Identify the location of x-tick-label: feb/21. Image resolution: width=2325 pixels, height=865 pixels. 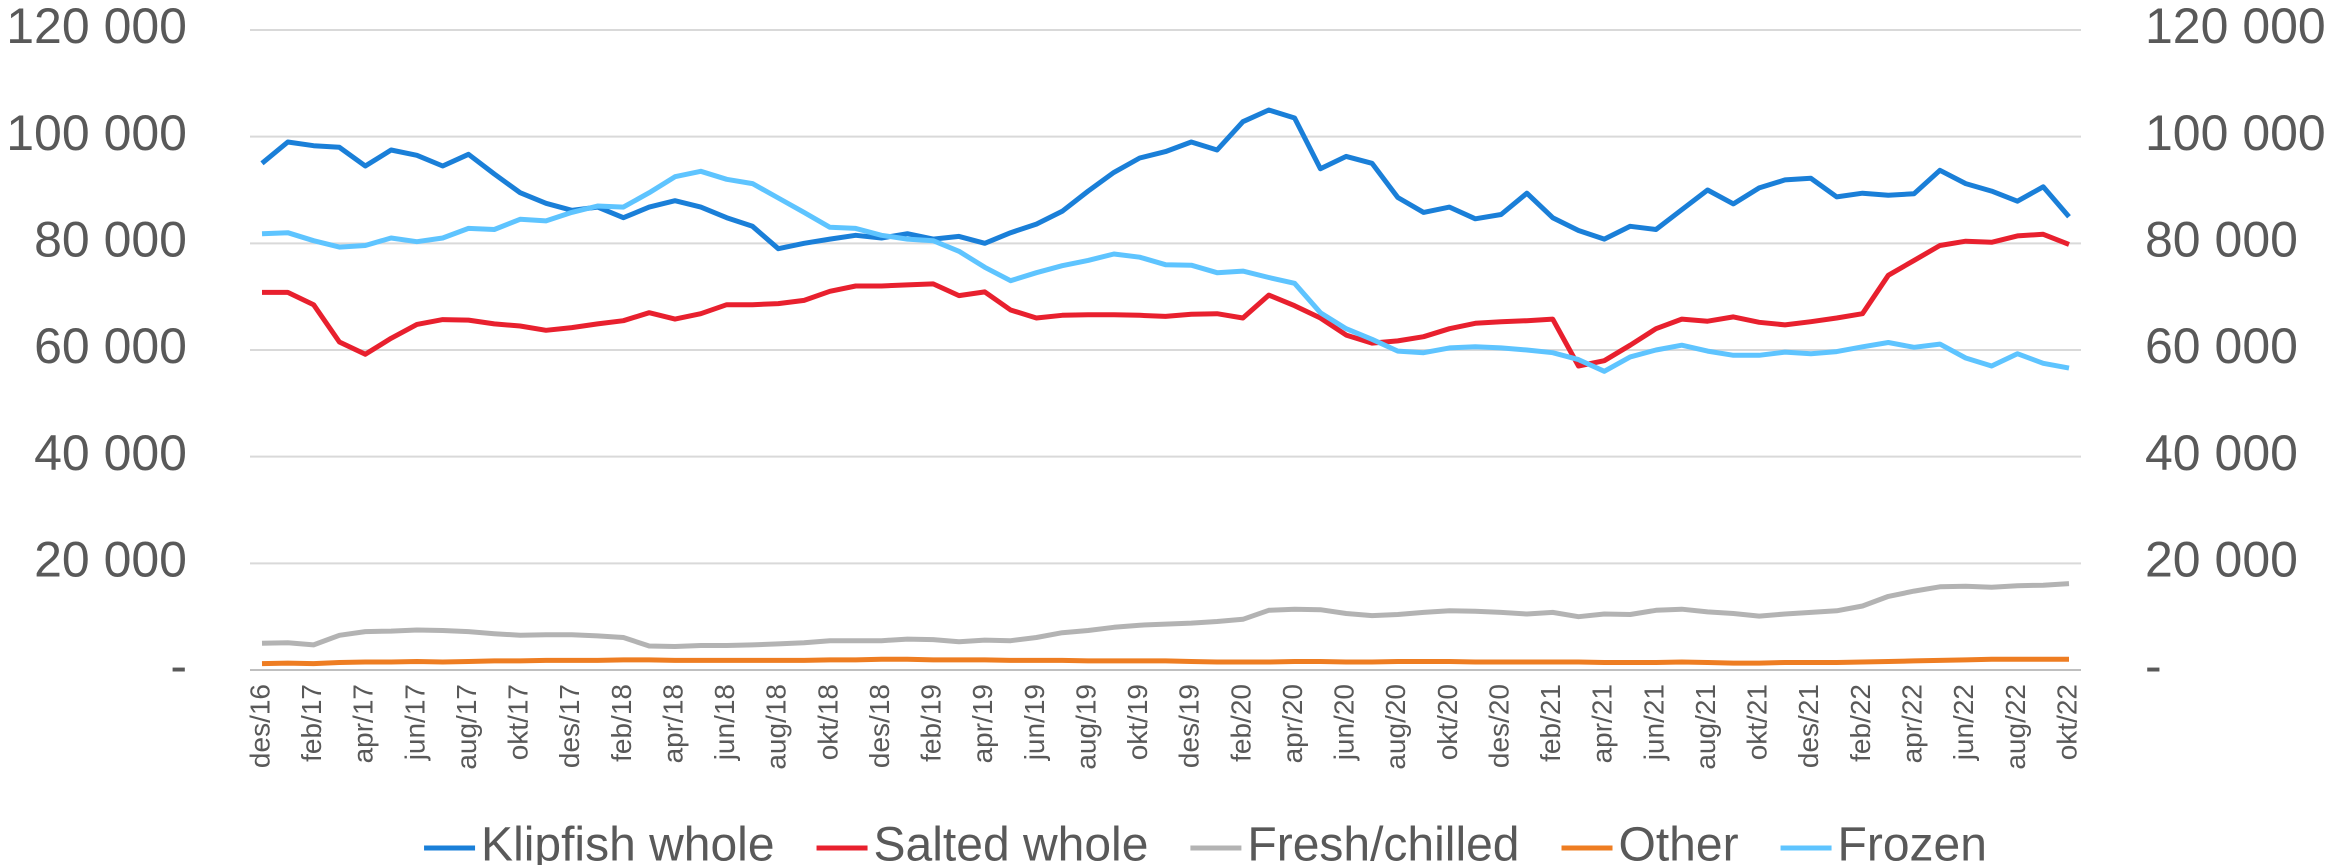
(1550, 723).